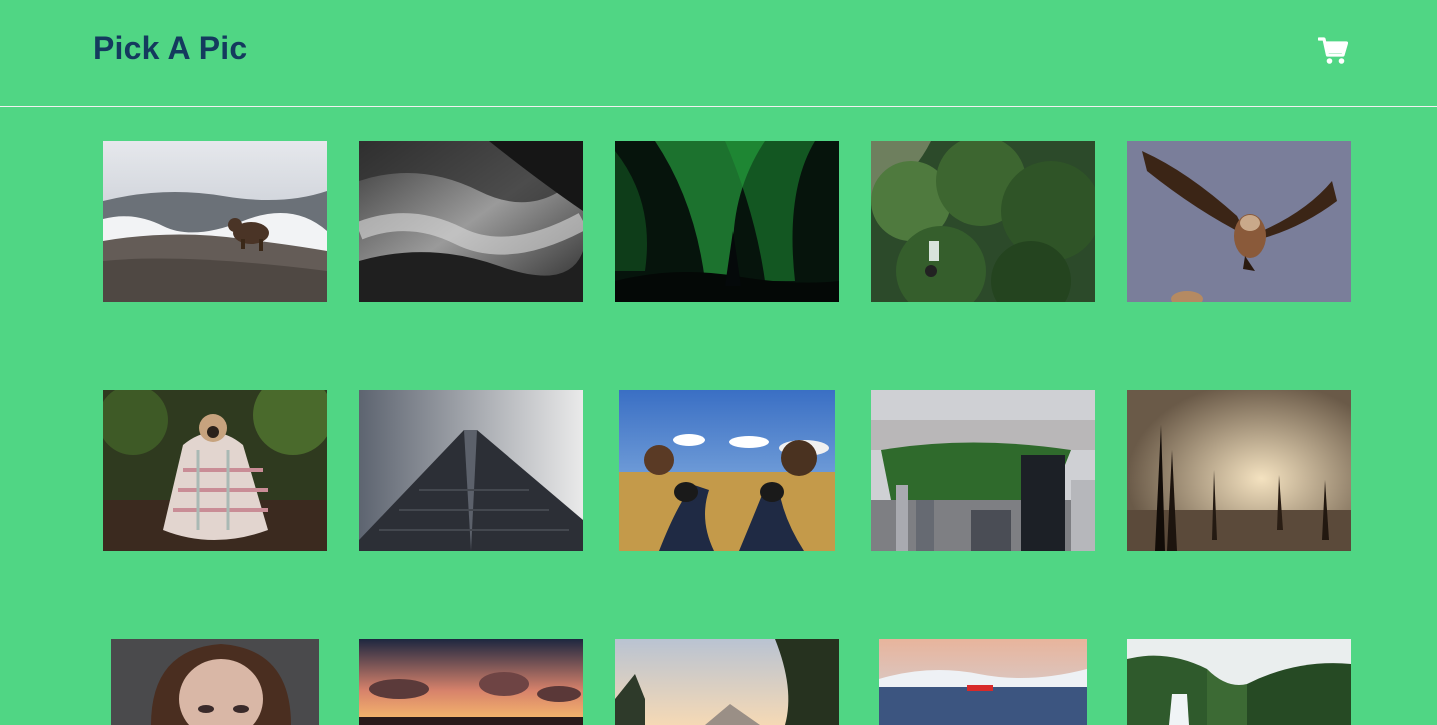 The image size is (1437, 725). I want to click on header: Pick A Pic, so click(718, 53).